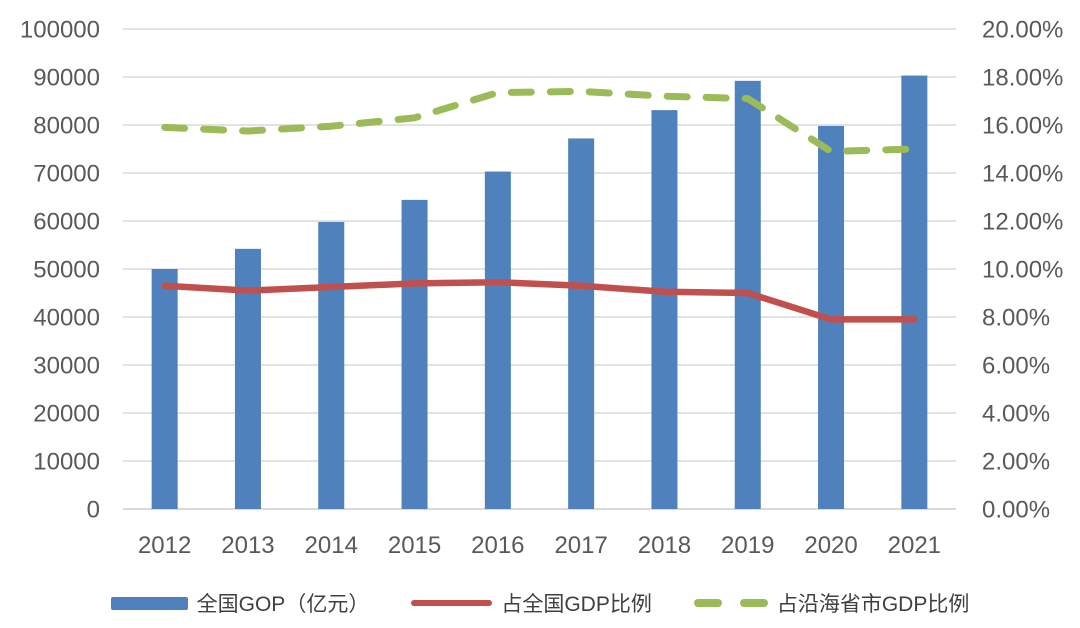  I want to click on y-right-tick-label: 6.00%, so click(1016, 366).